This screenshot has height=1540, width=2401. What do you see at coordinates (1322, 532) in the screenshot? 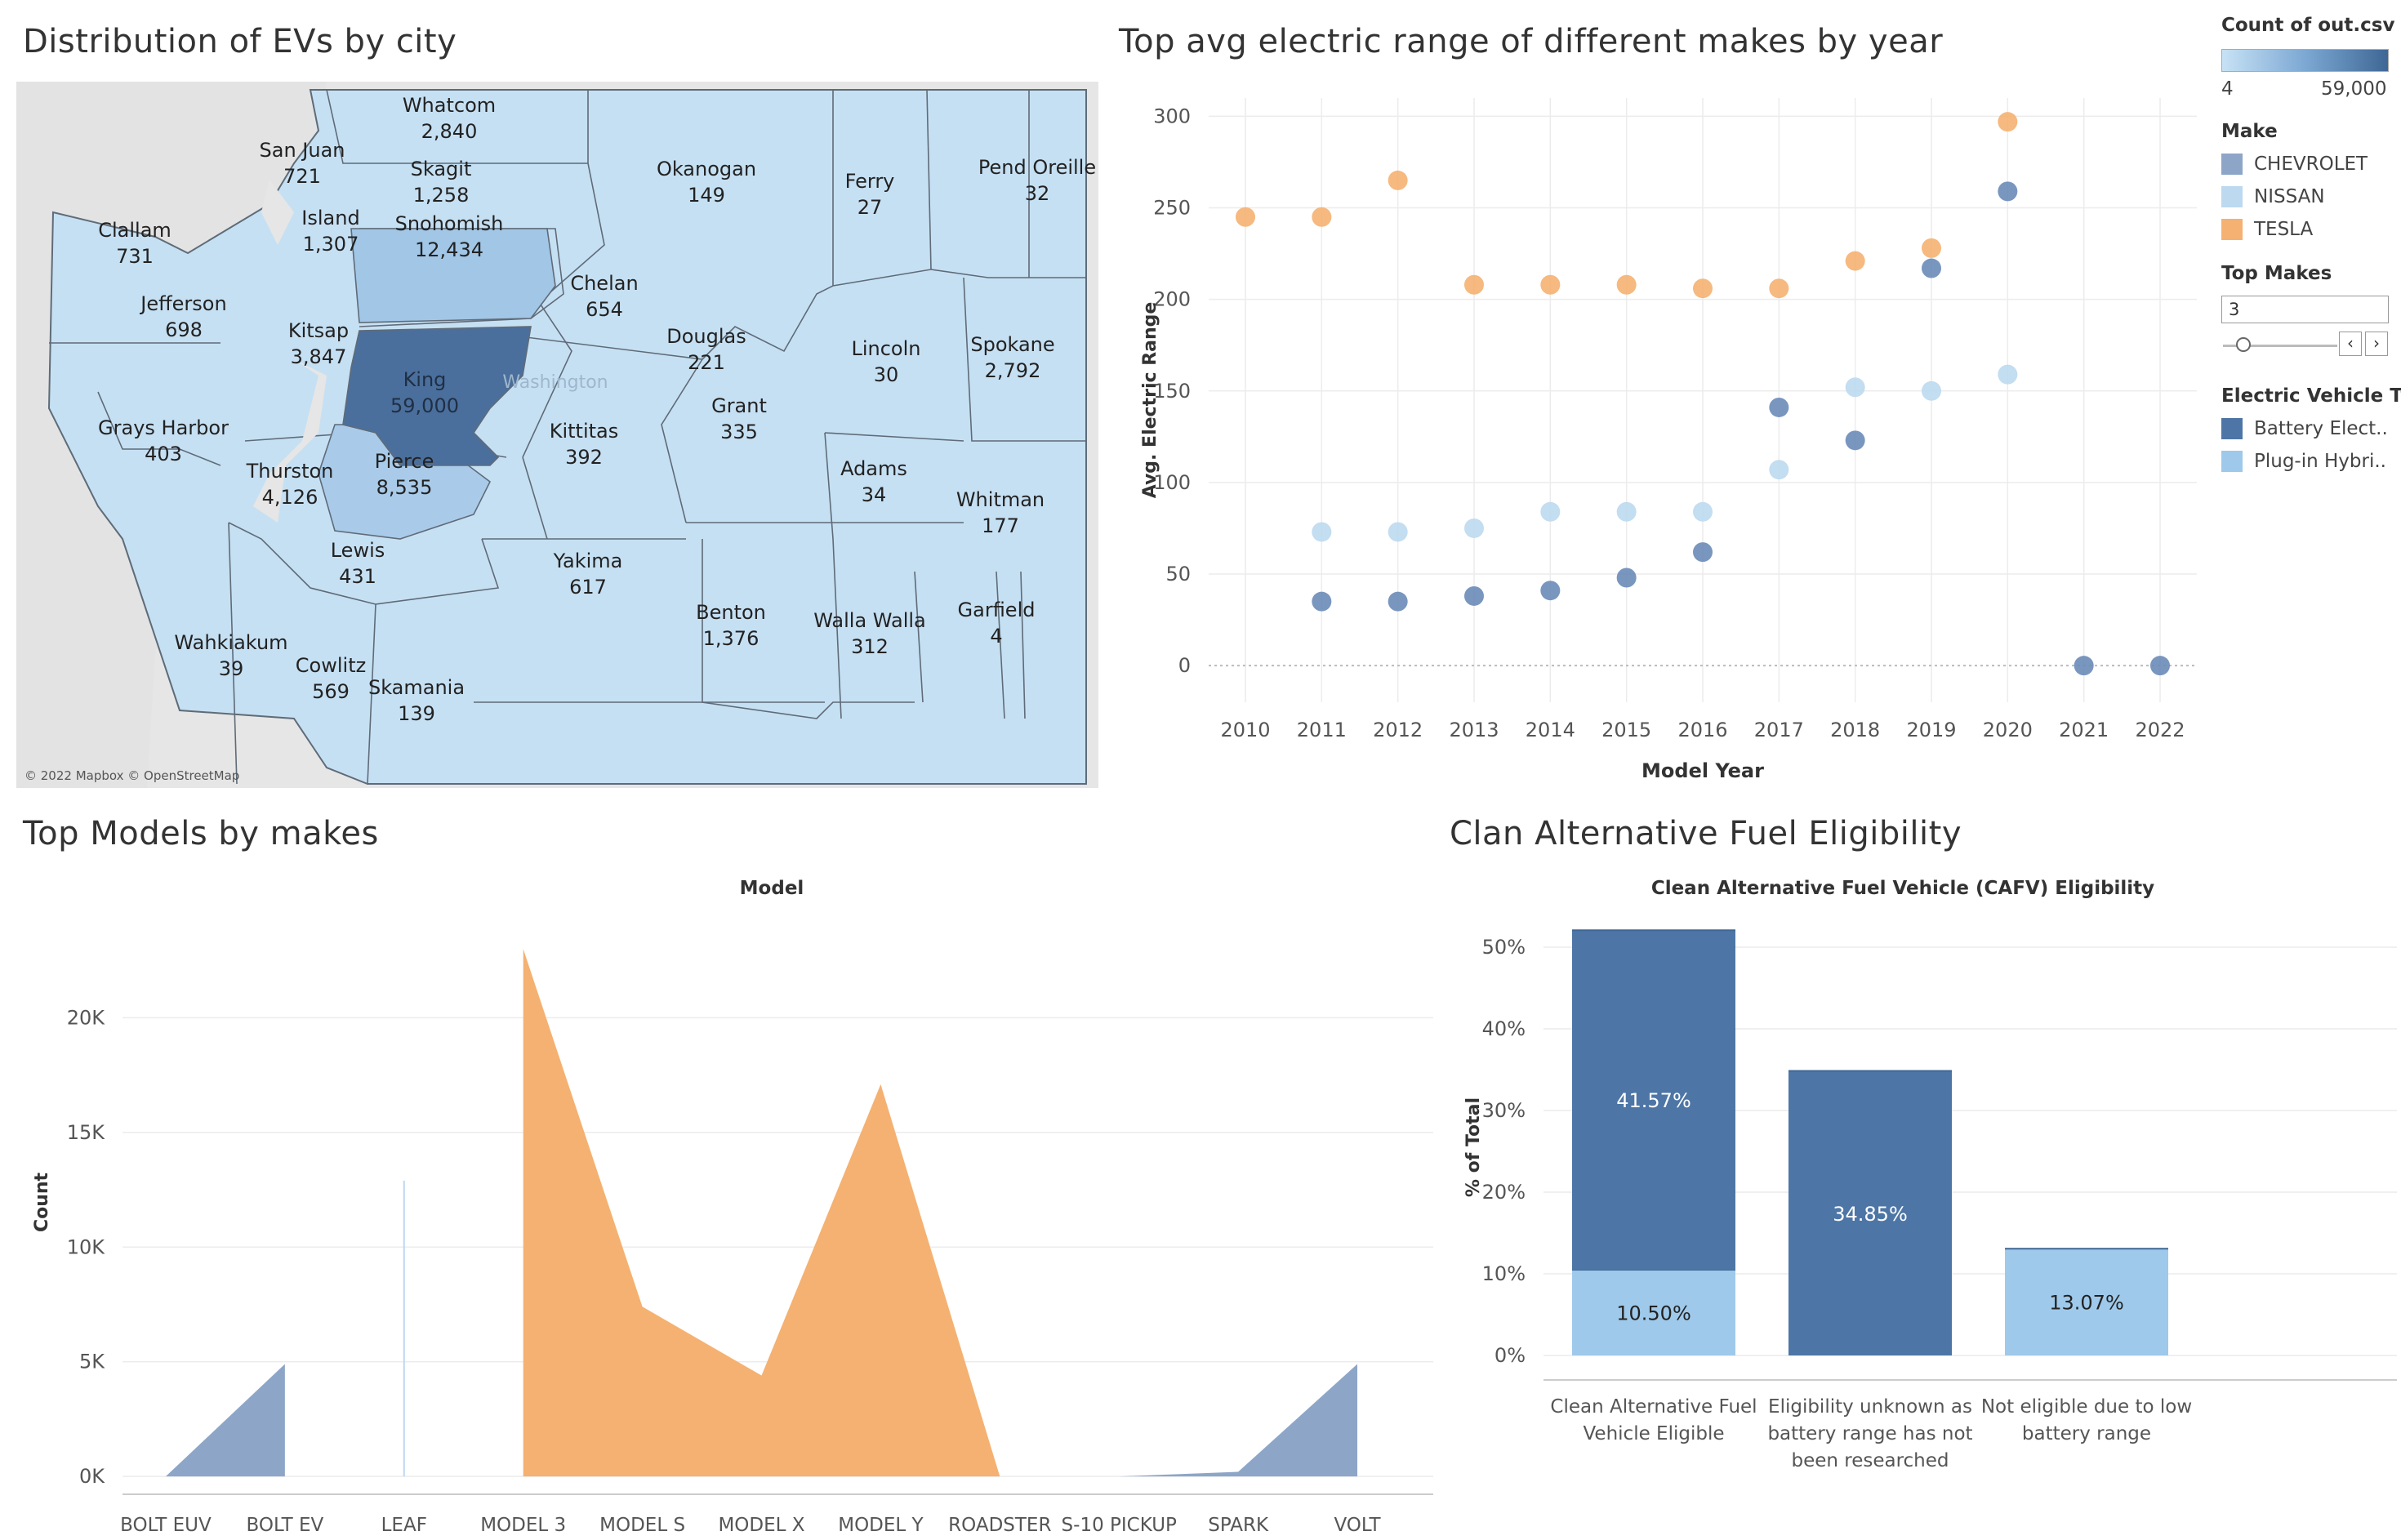
I see `scatter-point-nissan-2011` at bounding box center [1322, 532].